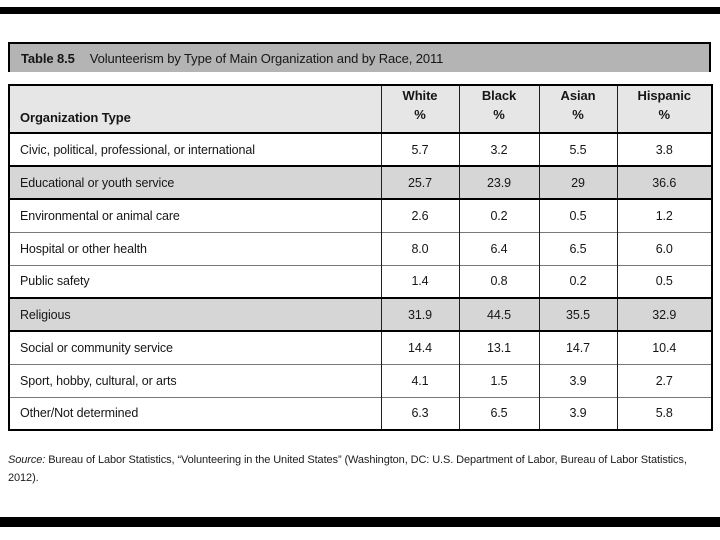  Describe the element at coordinates (664, 314) in the screenshot. I see `value-cell: 32.9` at that location.